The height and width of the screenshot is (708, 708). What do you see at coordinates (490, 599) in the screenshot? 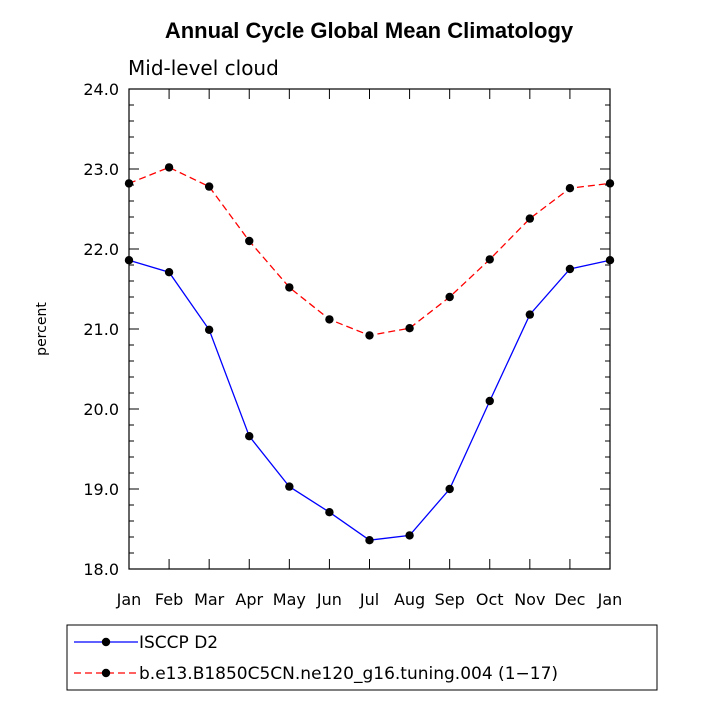
I see `x-tick-label: Oct` at bounding box center [490, 599].